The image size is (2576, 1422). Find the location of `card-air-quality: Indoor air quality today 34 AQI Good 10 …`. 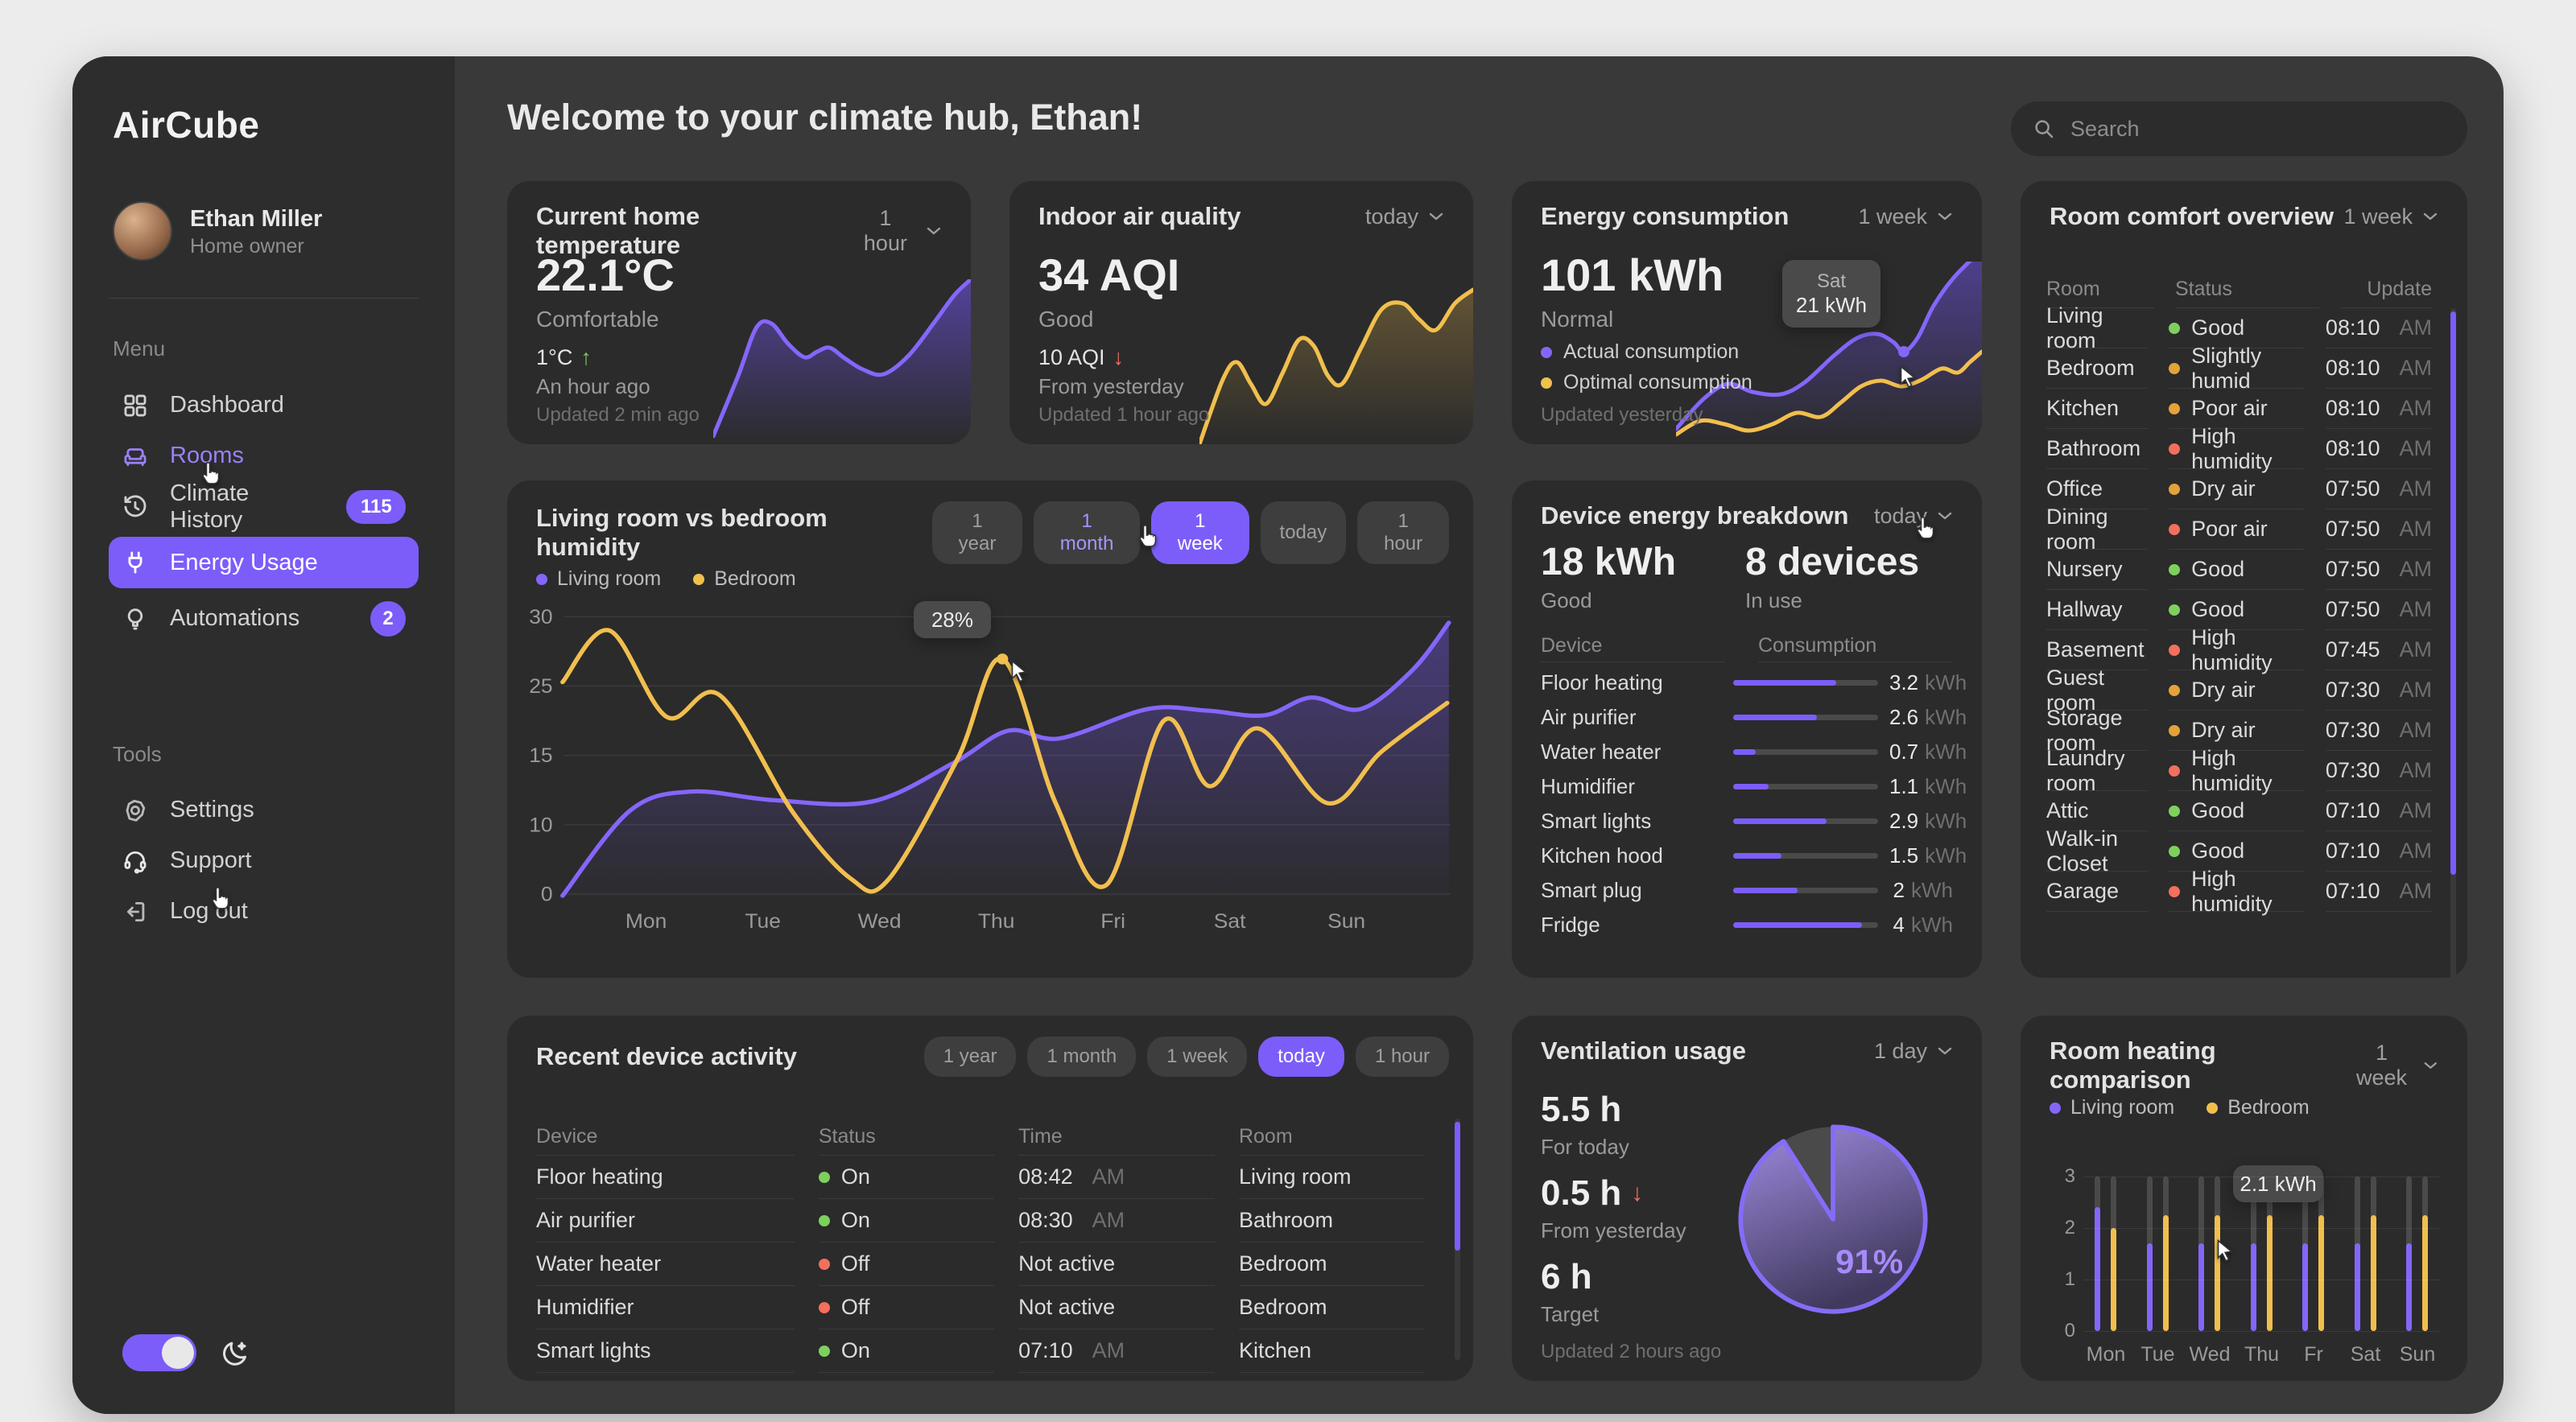

card-air-quality: Indoor air quality today 34 AQI Good 10 … is located at coordinates (1241, 312).